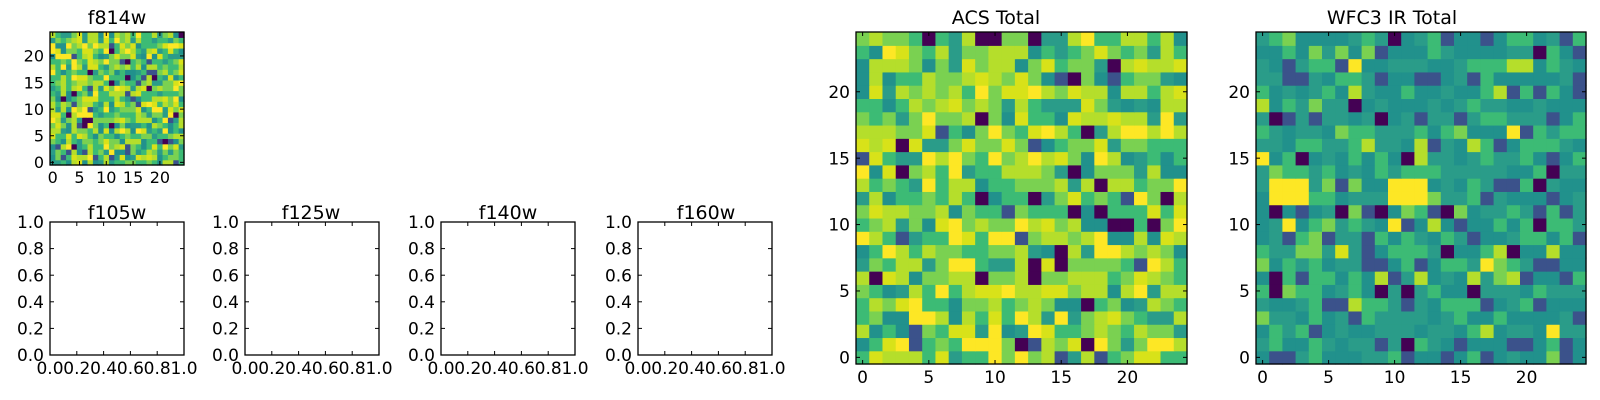 This screenshot has width=1600, height=400. Describe the element at coordinates (117, 18) in the screenshot. I see `title-f814w: f814w` at that location.